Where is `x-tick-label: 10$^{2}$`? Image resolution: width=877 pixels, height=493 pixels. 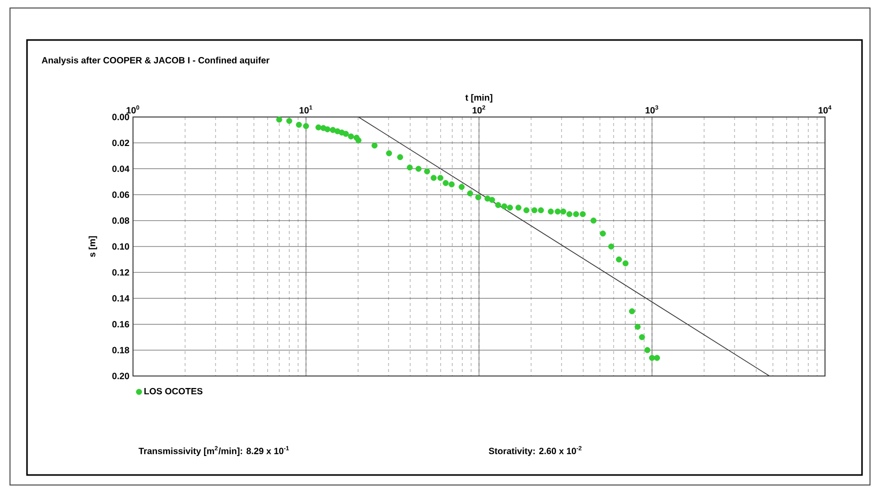 x-tick-label: 10$^{2}$ is located at coordinates (479, 109).